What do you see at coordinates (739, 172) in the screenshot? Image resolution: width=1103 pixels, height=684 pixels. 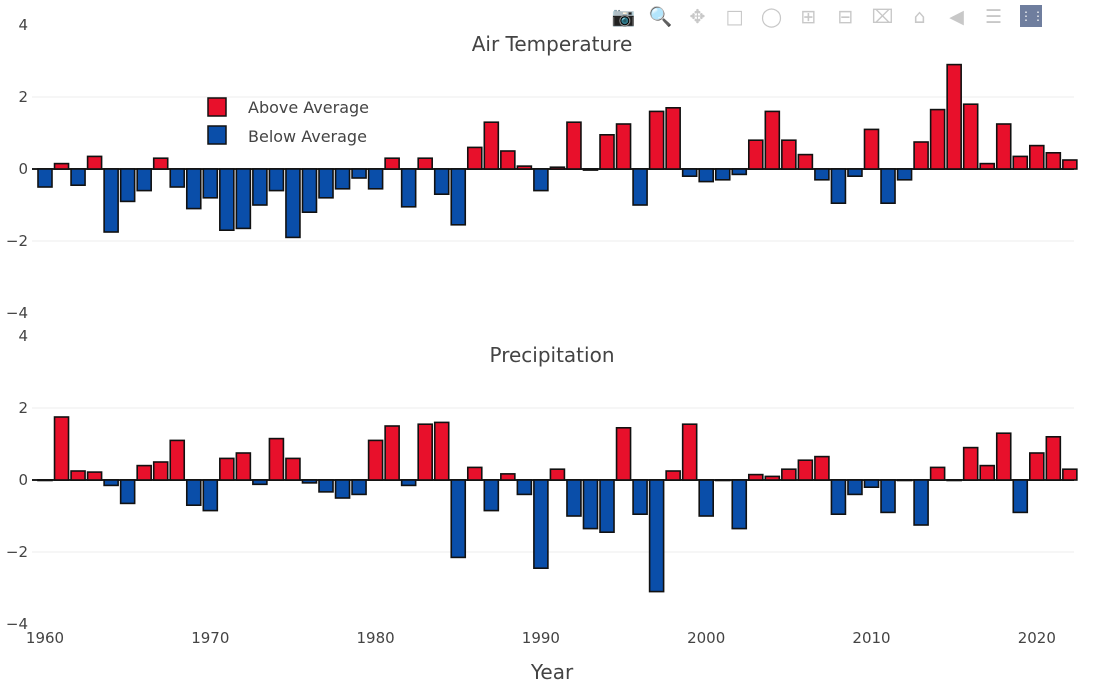 I see `bar-2002` at bounding box center [739, 172].